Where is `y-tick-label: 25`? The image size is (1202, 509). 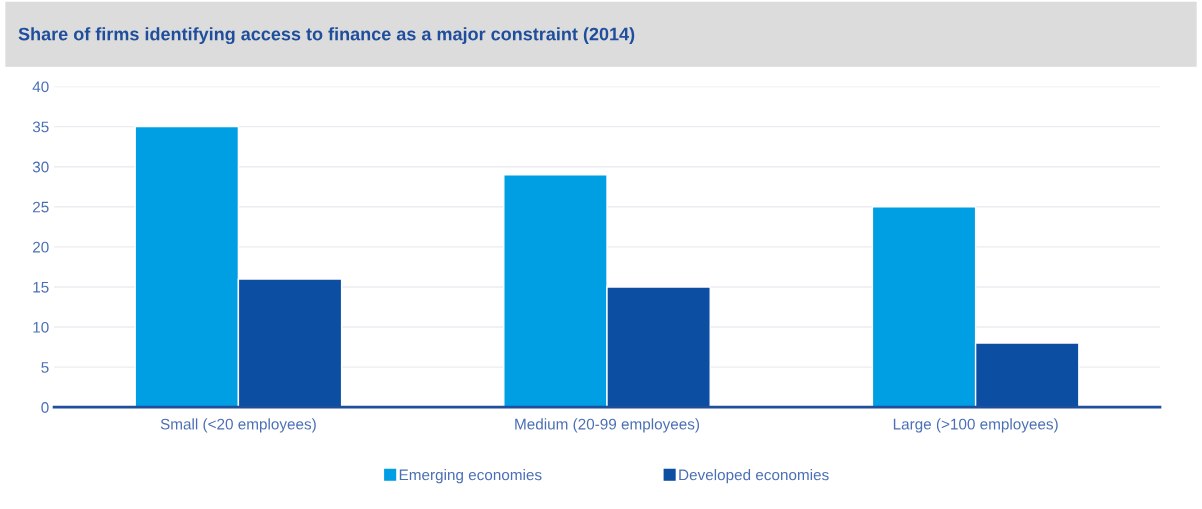 y-tick-label: 25 is located at coordinates (41, 207).